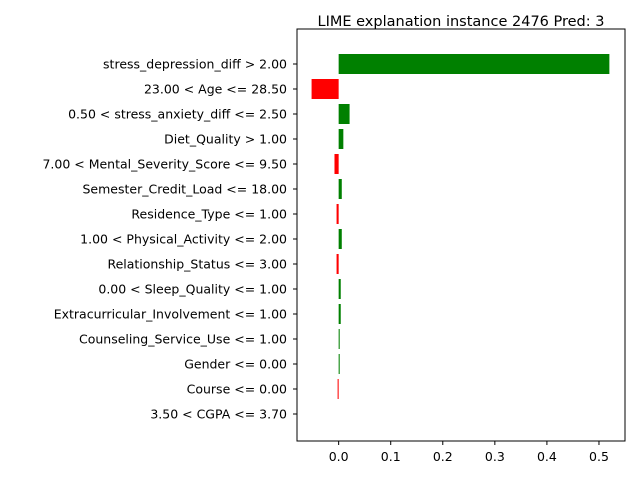 The width and height of the screenshot is (640, 480). I want to click on y-tick-label: 3.50 < CGPA <= 3.70, so click(218, 414).